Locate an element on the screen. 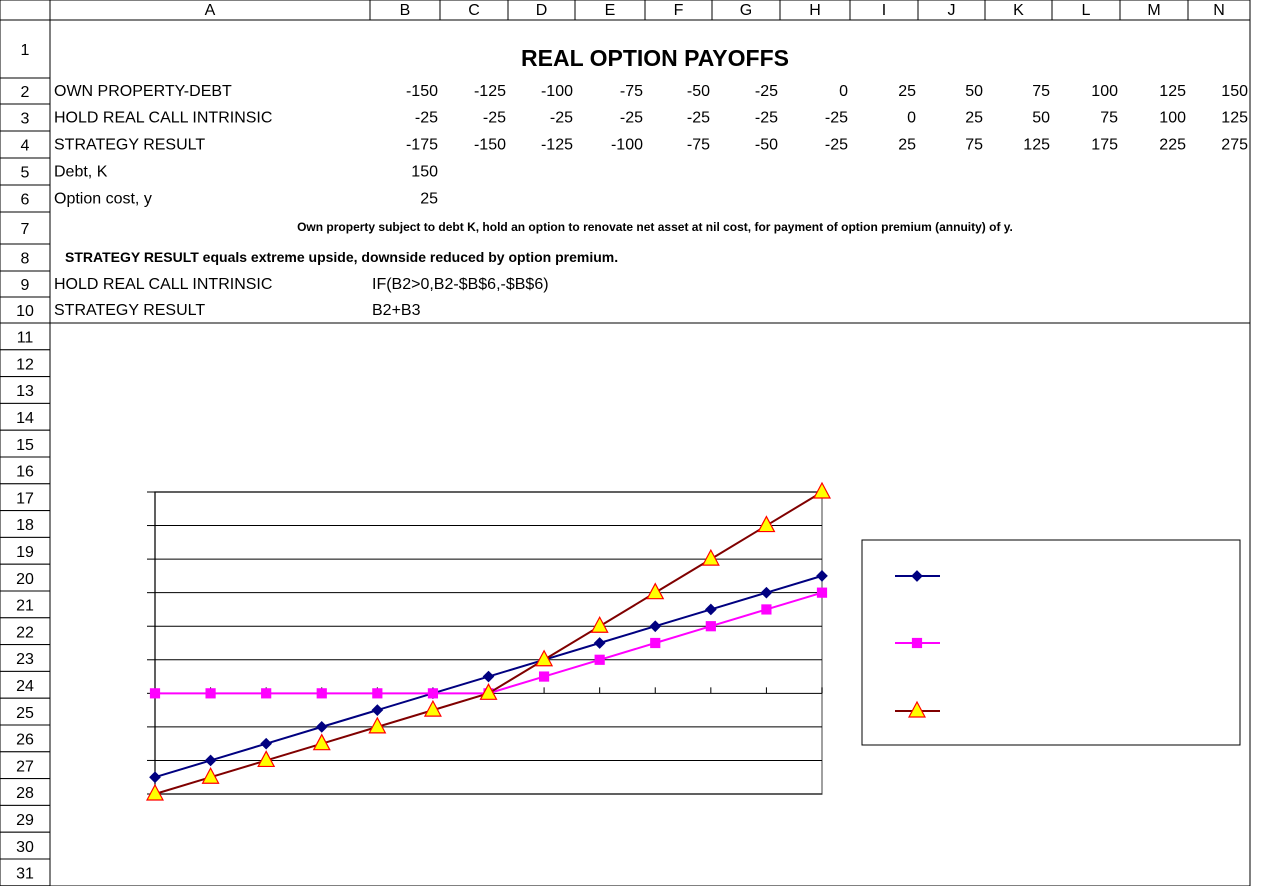 The width and height of the screenshot is (1264, 886). column-label: I is located at coordinates (884, 10).